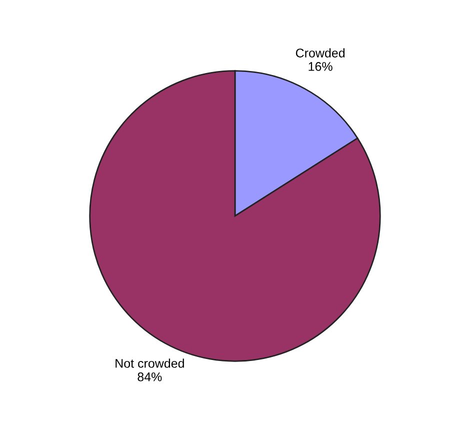 The width and height of the screenshot is (470, 432). Describe the element at coordinates (320, 66) in the screenshot. I see `data-label: 16%` at that location.